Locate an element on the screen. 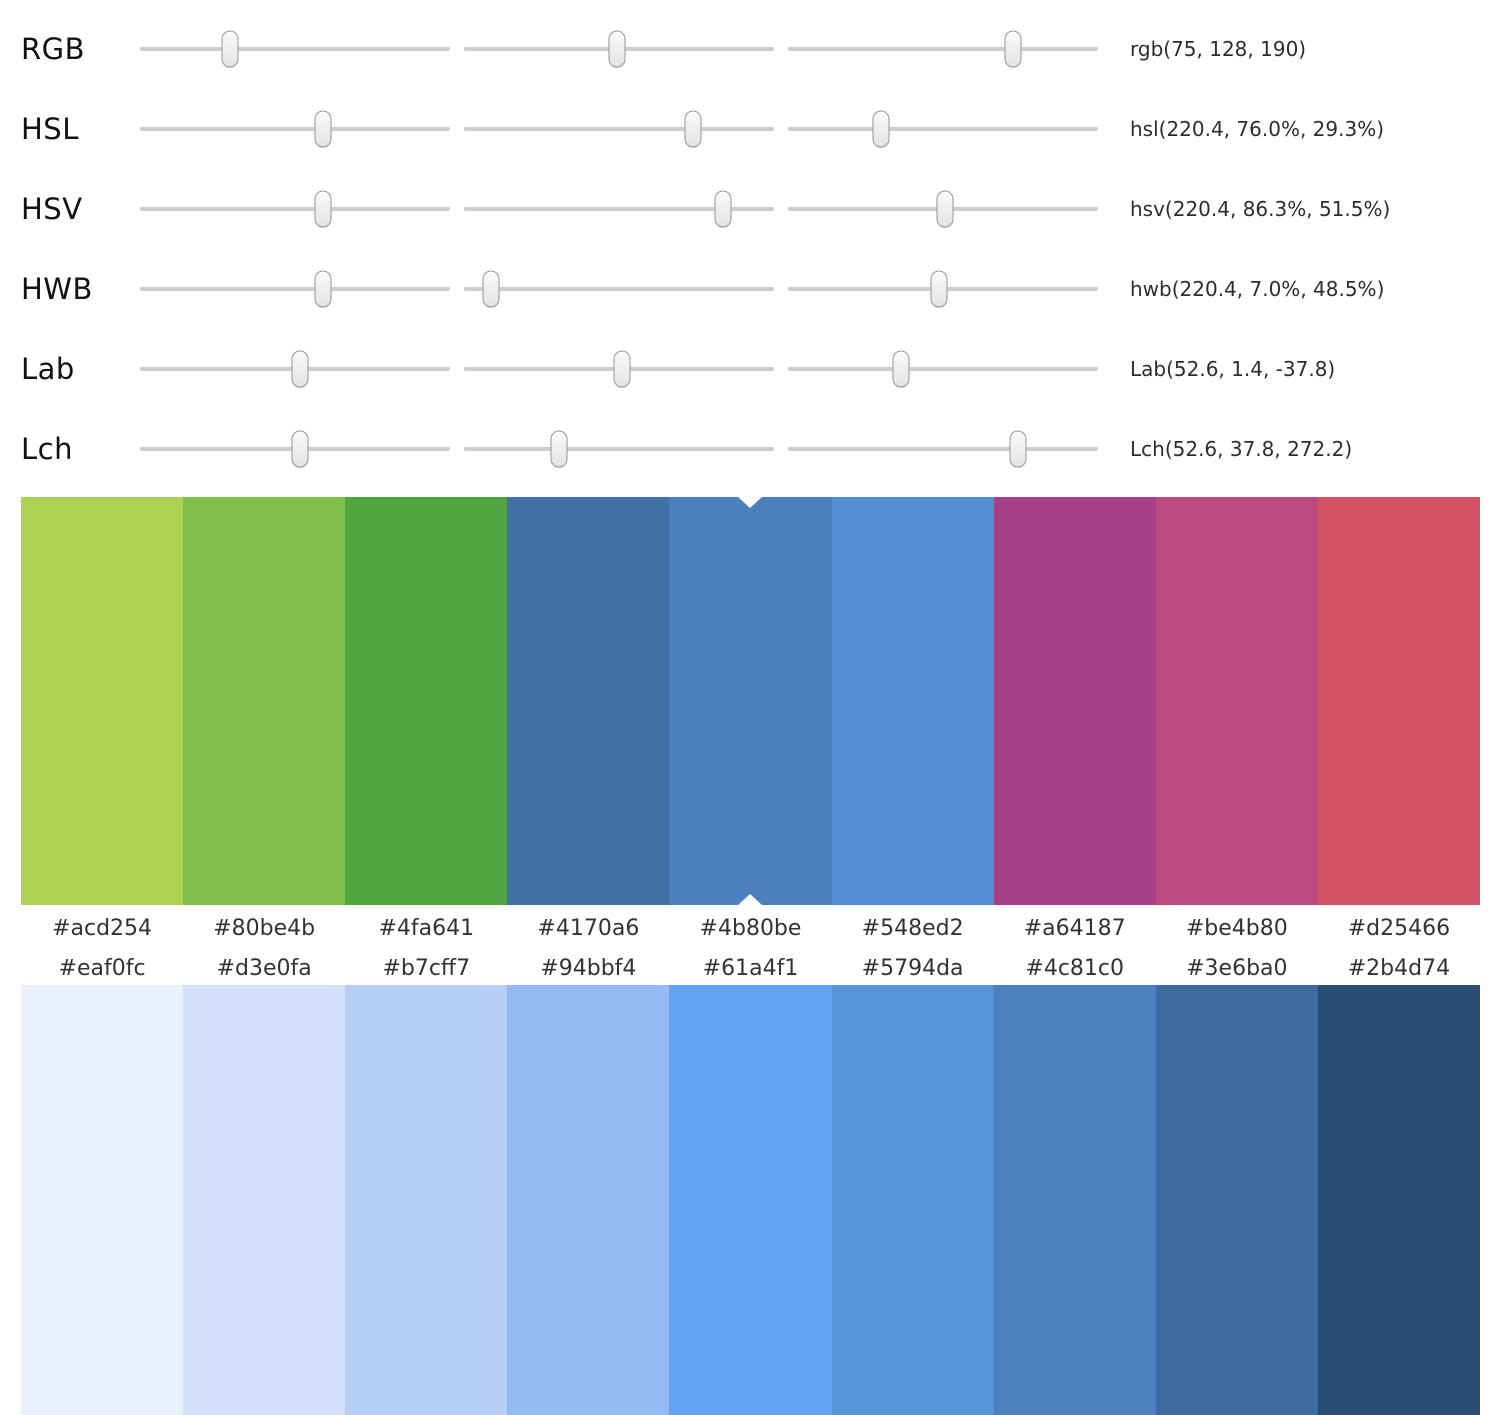  swatch-hex-label: #5794da is located at coordinates (912, 968).